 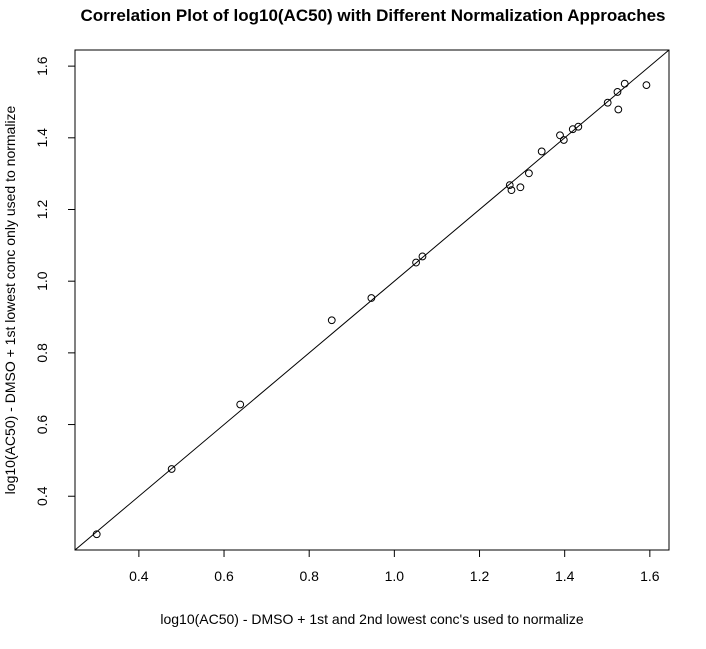 I want to click on y-tick-label: 0.6, so click(x=42, y=425).